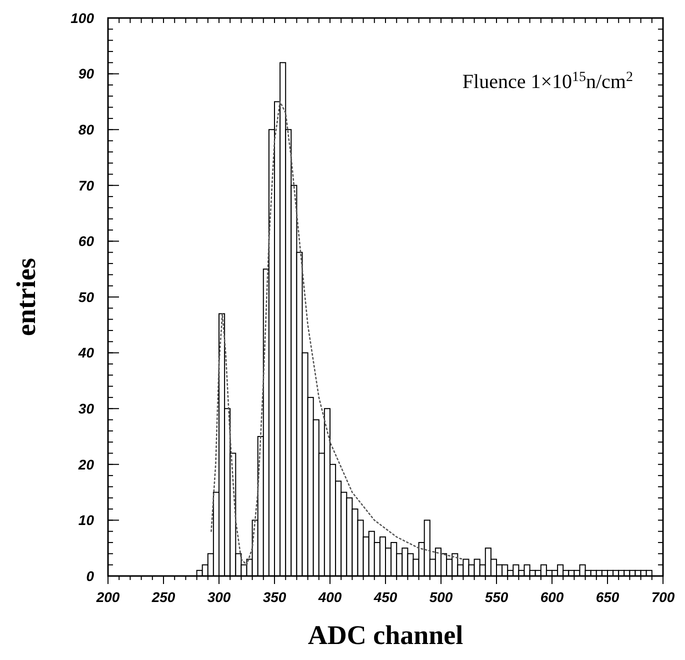 This screenshot has height=660, width=685. I want to click on x-axis-title: ADC channel, so click(386, 635).